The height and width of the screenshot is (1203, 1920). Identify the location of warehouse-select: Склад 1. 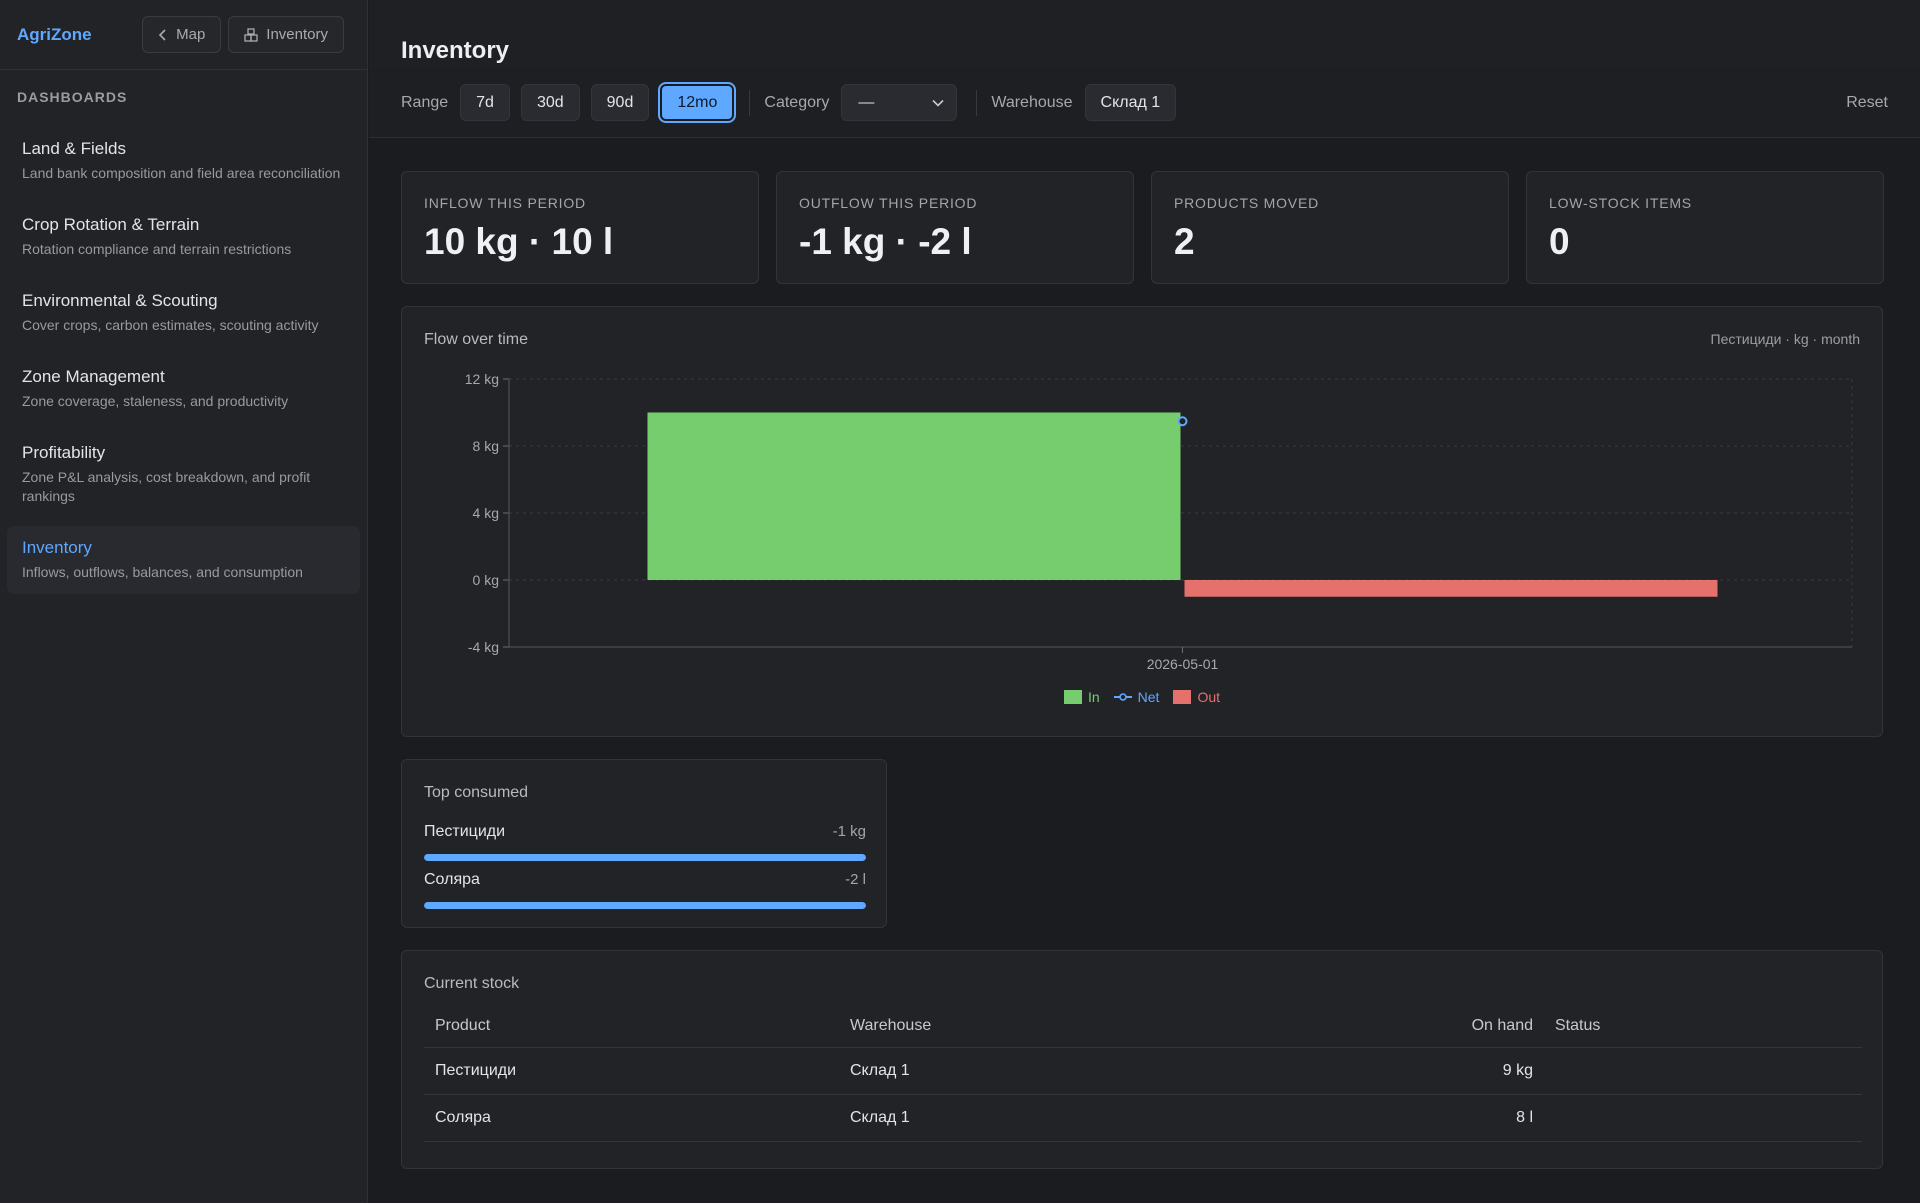
(1130, 102).